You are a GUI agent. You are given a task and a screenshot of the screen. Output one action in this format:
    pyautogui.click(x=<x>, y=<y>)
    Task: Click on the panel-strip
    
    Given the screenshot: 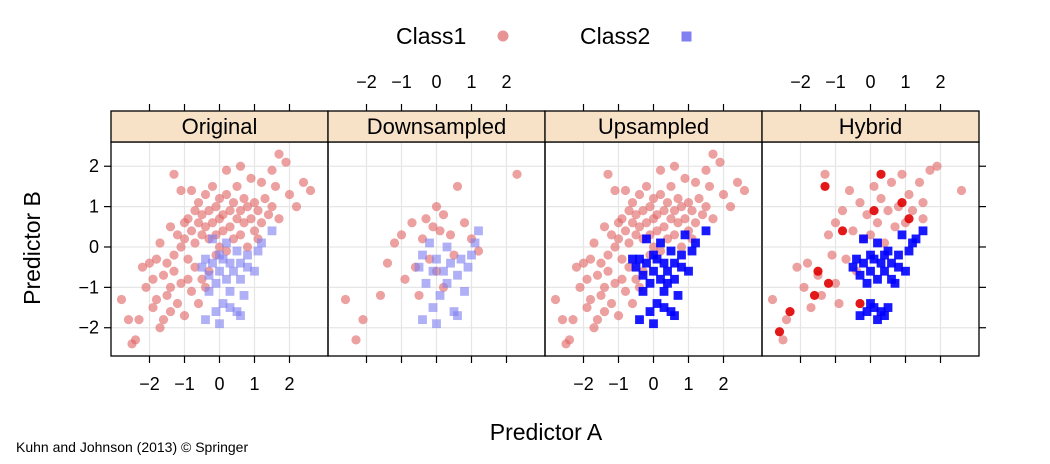 What is the action you would take?
    pyautogui.click(x=219, y=126)
    